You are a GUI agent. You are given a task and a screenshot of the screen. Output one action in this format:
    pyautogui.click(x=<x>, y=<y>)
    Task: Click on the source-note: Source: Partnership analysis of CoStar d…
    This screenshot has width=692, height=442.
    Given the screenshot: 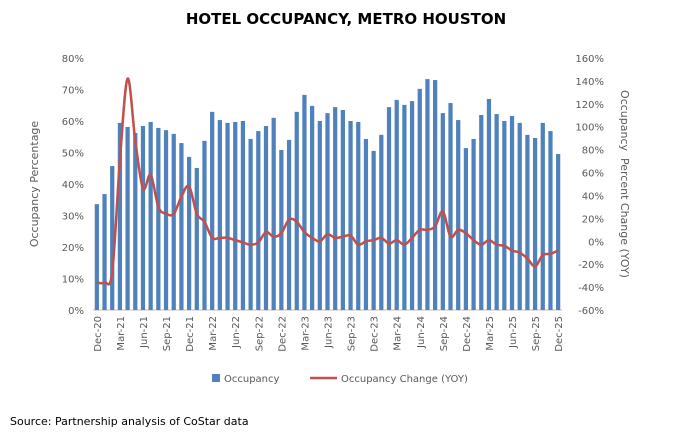 What is the action you would take?
    pyautogui.click(x=129, y=421)
    